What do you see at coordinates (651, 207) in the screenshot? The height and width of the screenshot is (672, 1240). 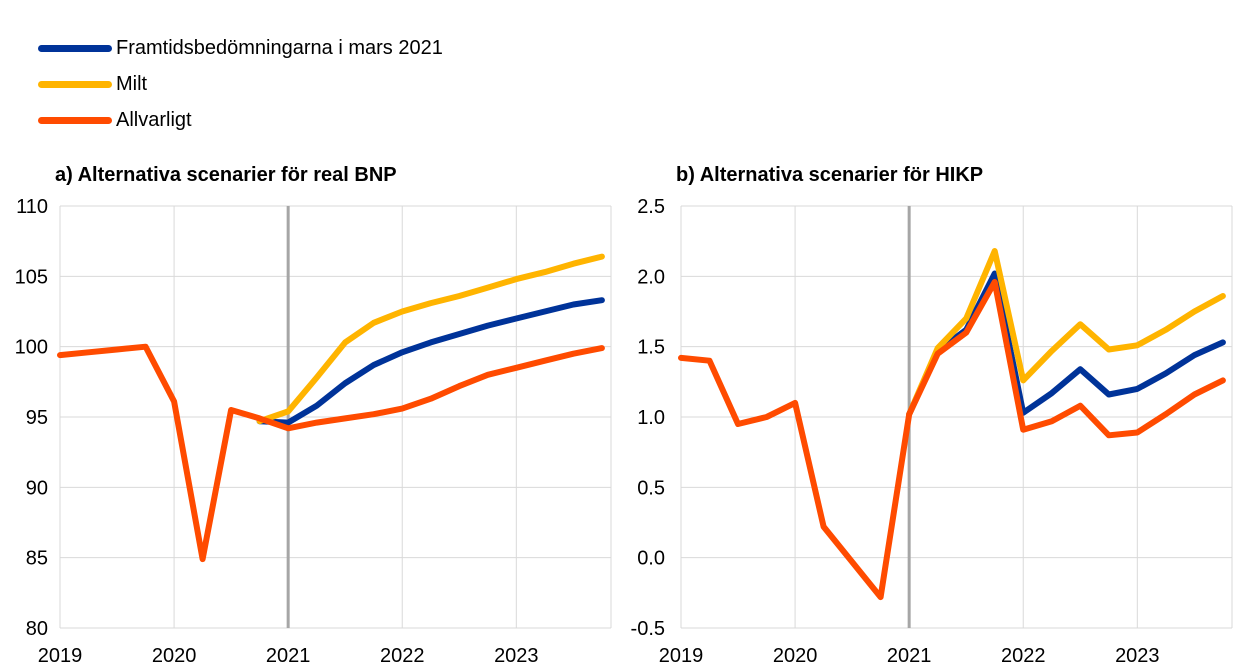 I see `chart-b-ytick-label: 2.5` at bounding box center [651, 207].